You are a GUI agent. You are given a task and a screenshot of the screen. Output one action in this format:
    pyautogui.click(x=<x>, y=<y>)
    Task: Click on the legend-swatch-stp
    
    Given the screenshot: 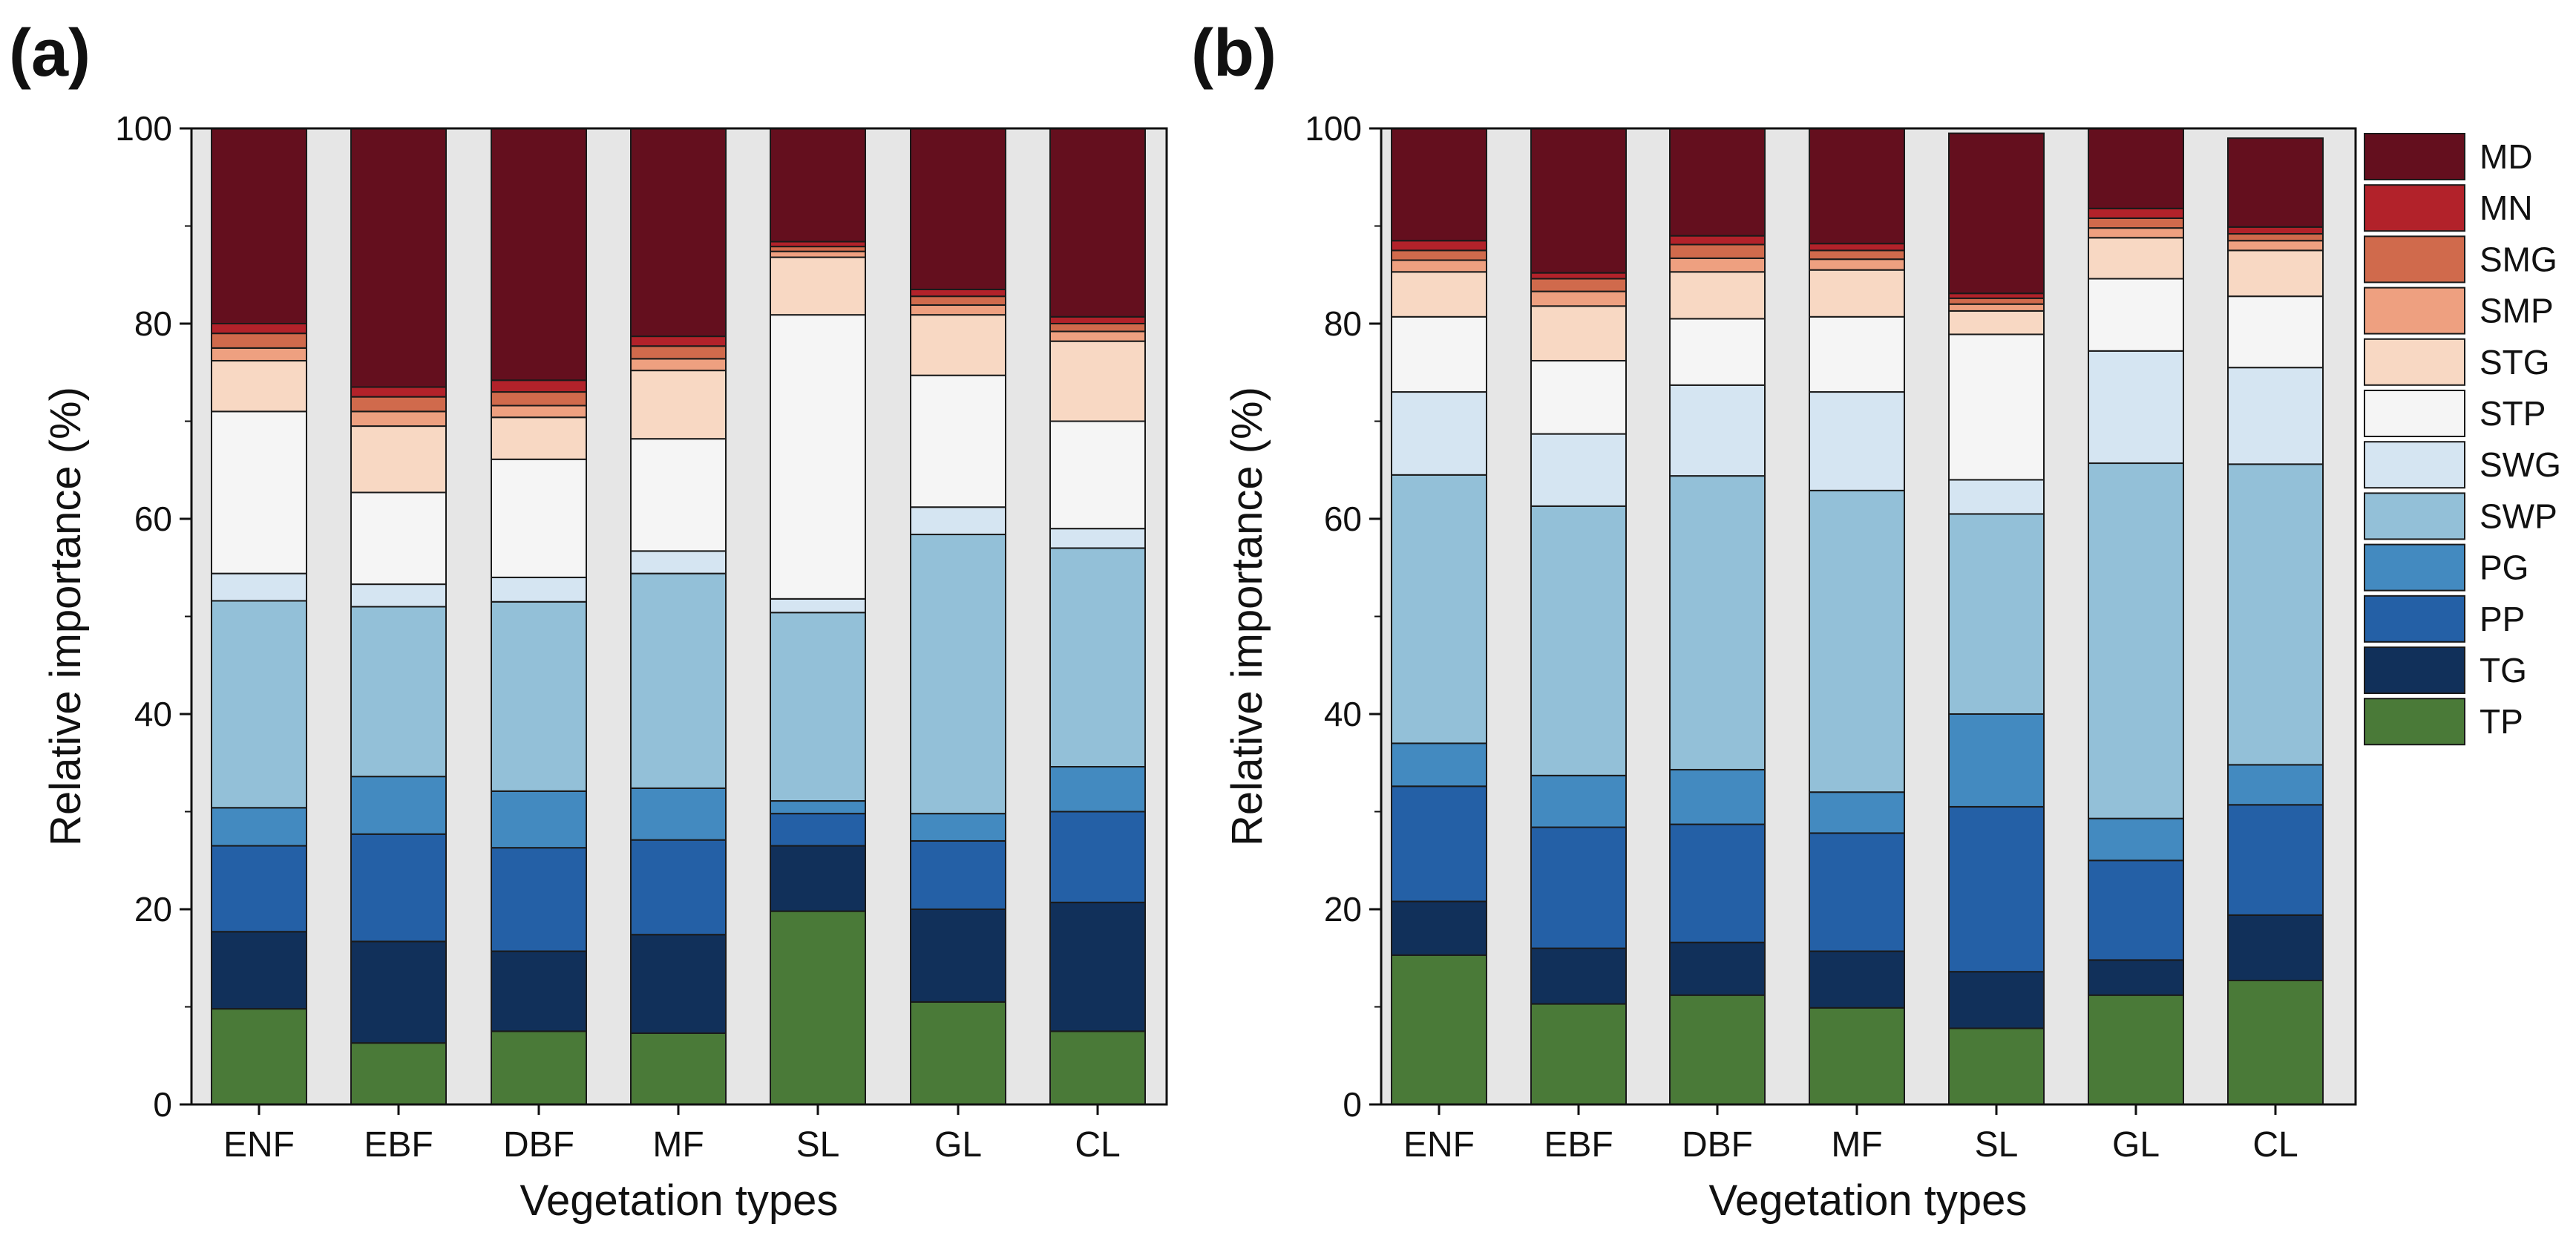 What is the action you would take?
    pyautogui.click(x=2414, y=413)
    